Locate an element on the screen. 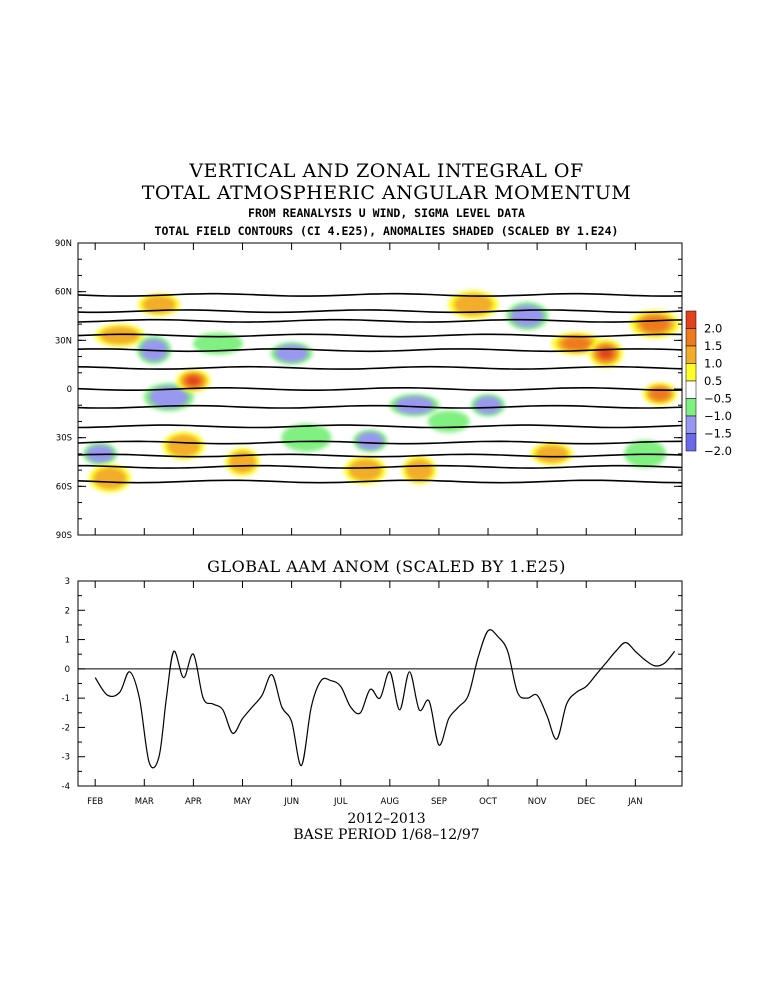  colorbar-label: −1.0 is located at coordinates (718, 416).